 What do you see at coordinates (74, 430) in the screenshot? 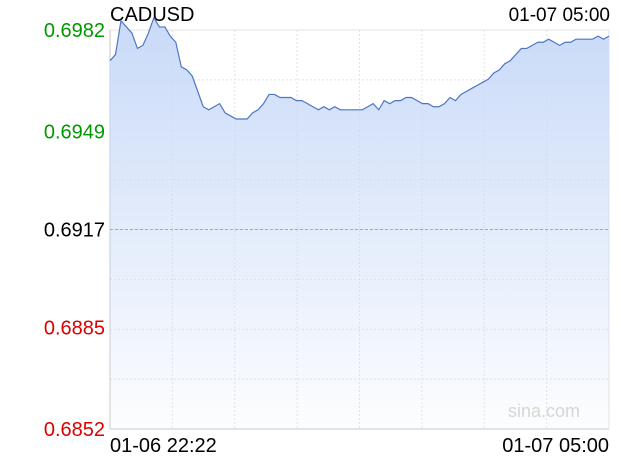
I see `y-tick-label: 0.6852` at bounding box center [74, 430].